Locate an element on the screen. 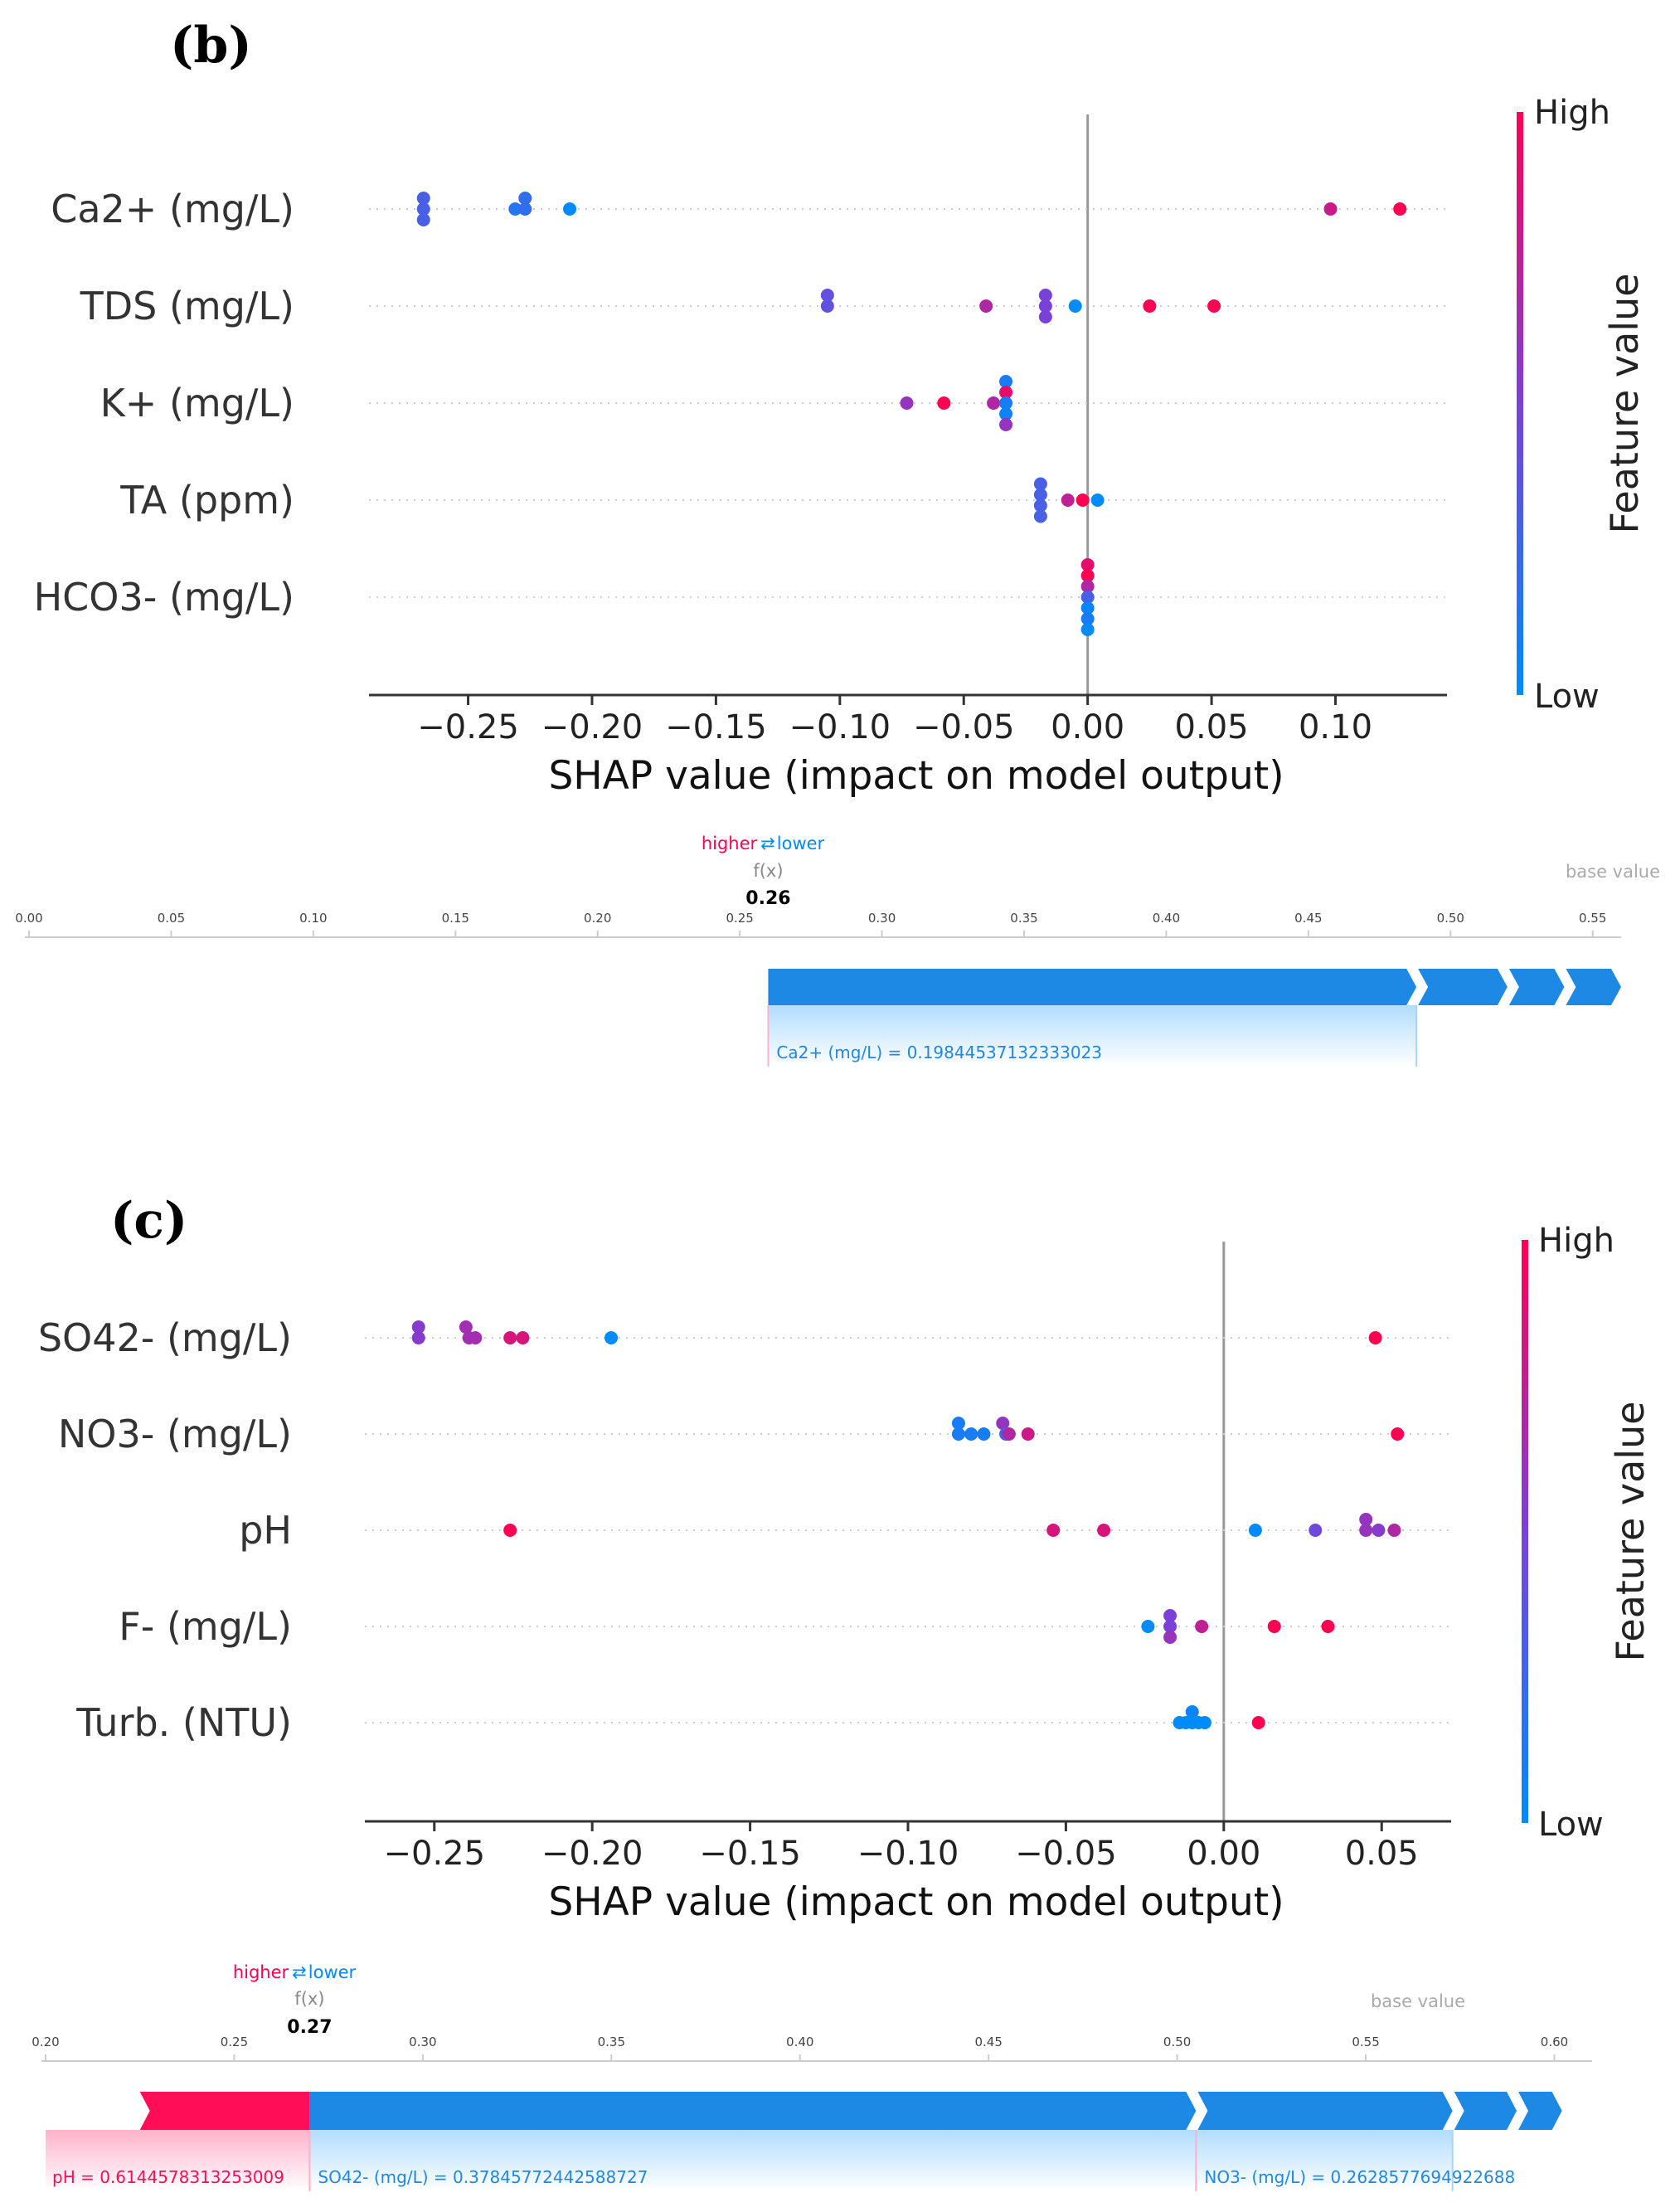 The width and height of the screenshot is (1680, 2212). force-bar-higher is located at coordinates (224, 2111).